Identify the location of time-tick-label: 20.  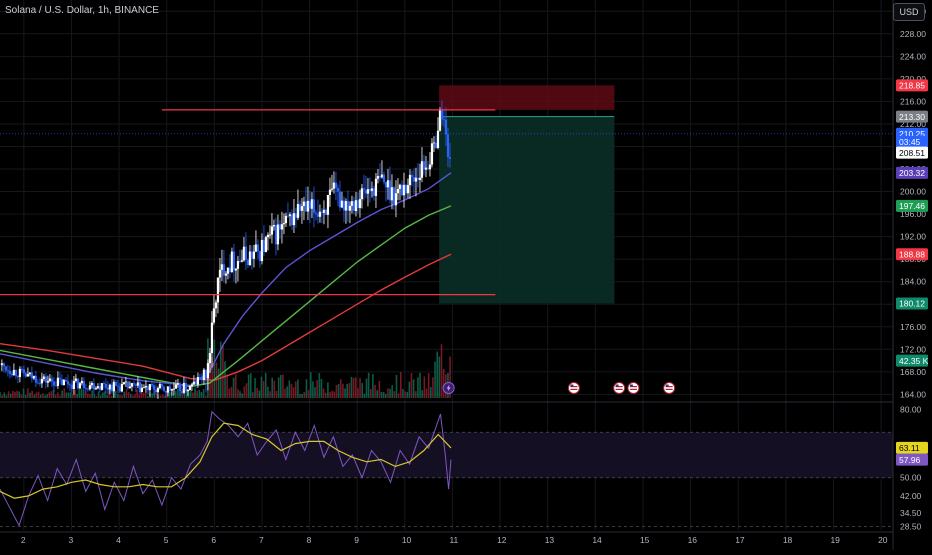
(883, 540).